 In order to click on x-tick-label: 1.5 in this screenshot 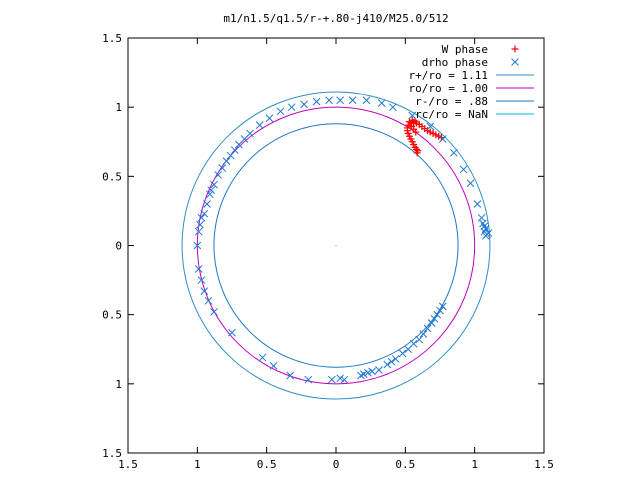, I will do `click(544, 464)`.